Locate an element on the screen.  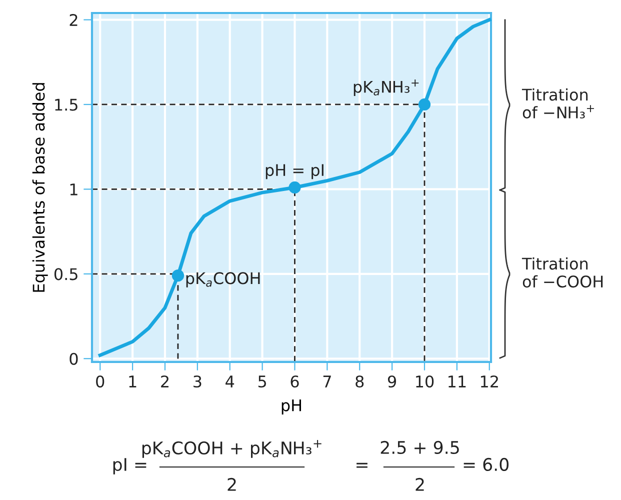
x-tick-label: 6 is located at coordinates (294, 381).